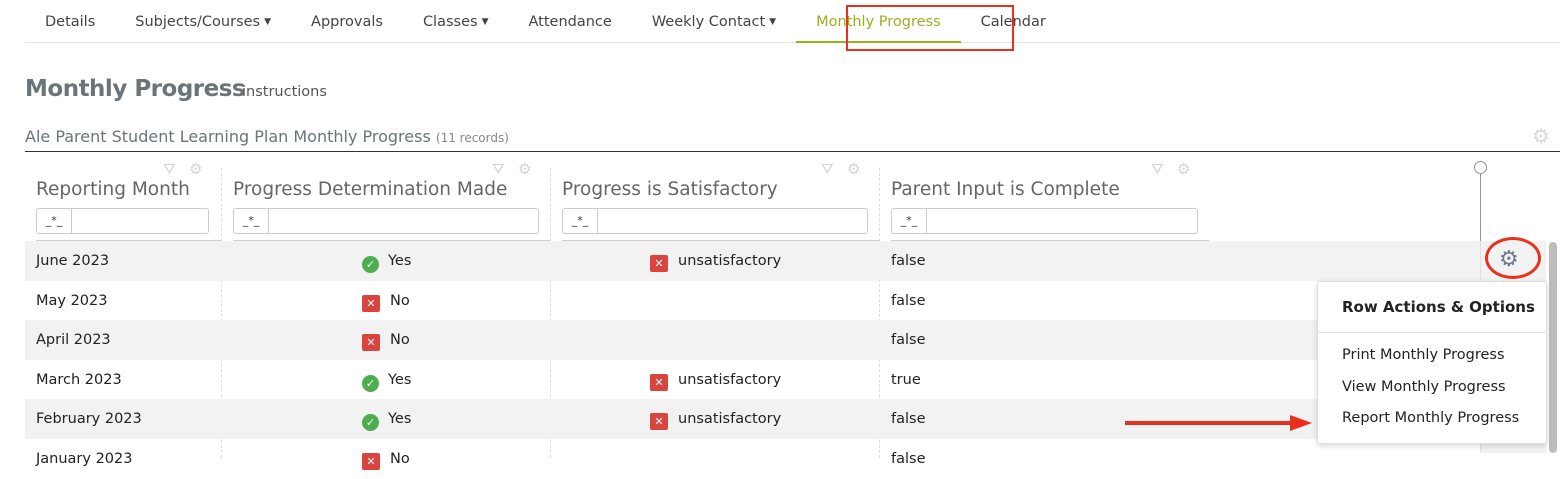  I want to click on menu-title: Row Actions & Options, so click(1438, 307).